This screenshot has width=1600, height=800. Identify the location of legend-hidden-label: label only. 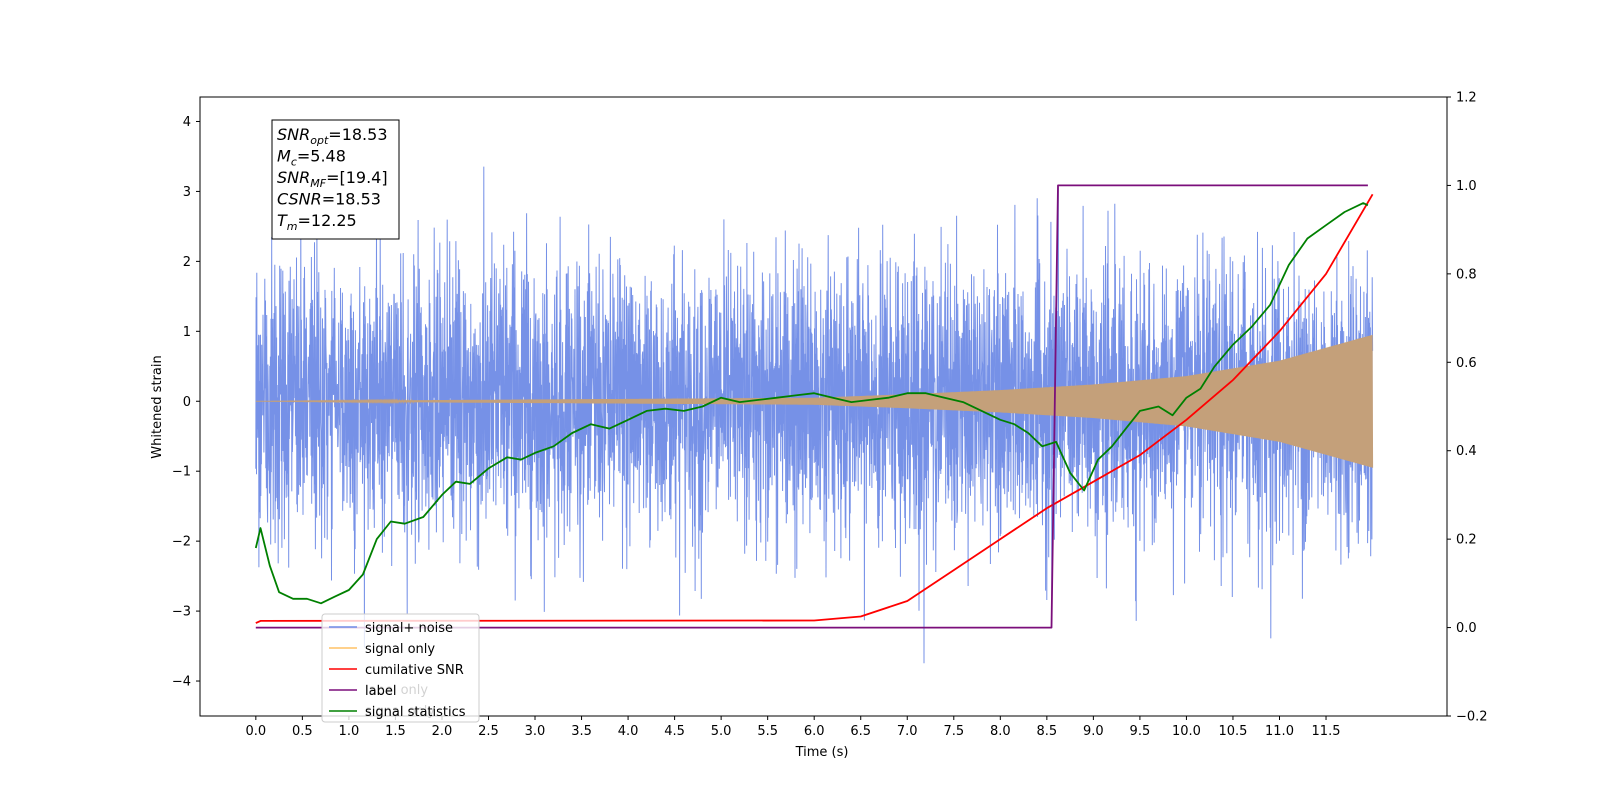
(396, 690).